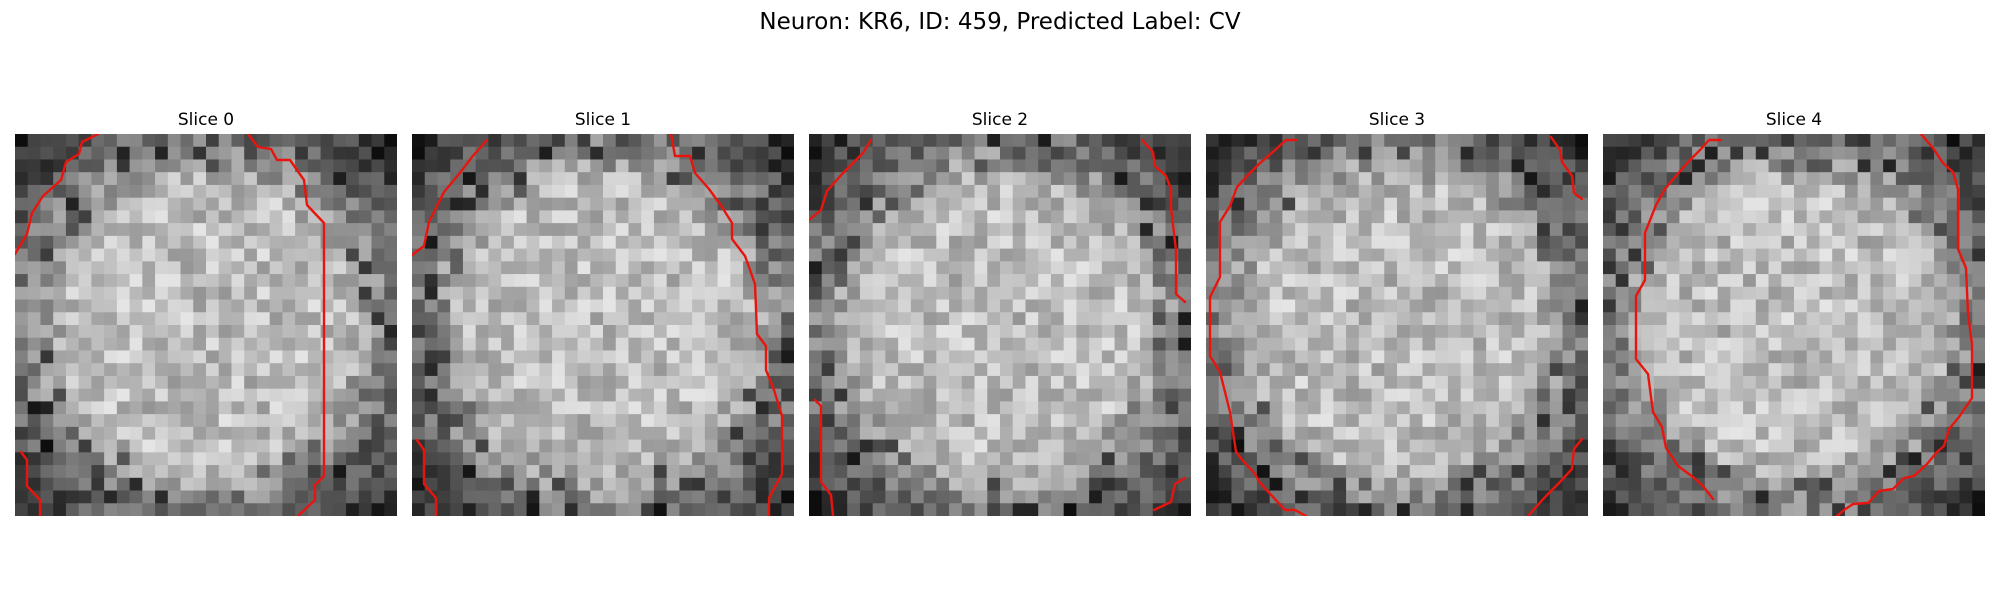  I want to click on slice-title: Slice 4, so click(1794, 120).